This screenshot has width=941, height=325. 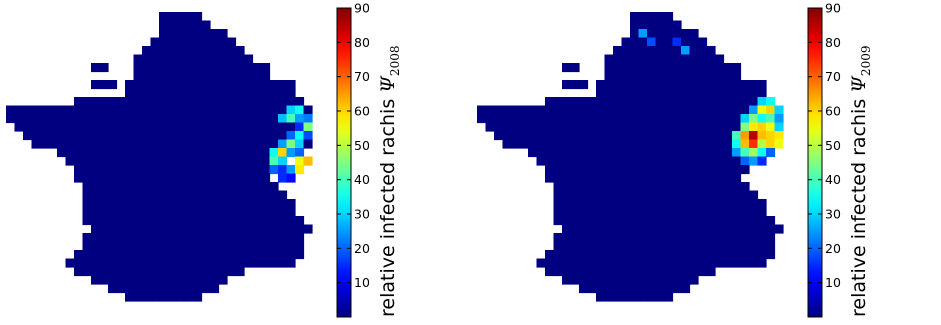 What do you see at coordinates (860, 181) in the screenshot?
I see `colorbar-label: relative infected rachis Ψ2009` at bounding box center [860, 181].